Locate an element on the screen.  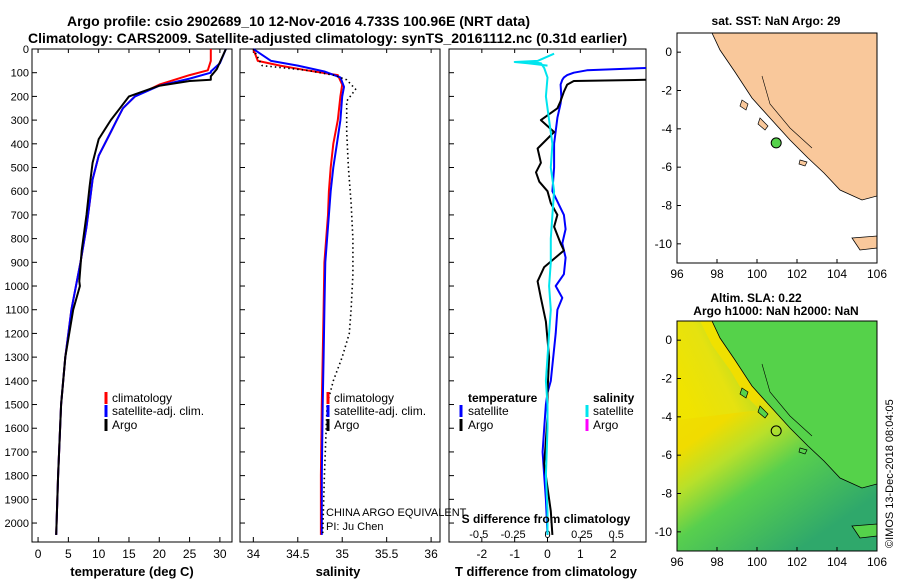
sst-map-axes: 96 98 100 102 104 106 0 -2 -4 -6 -8 -10 is located at coordinates (771, 163).